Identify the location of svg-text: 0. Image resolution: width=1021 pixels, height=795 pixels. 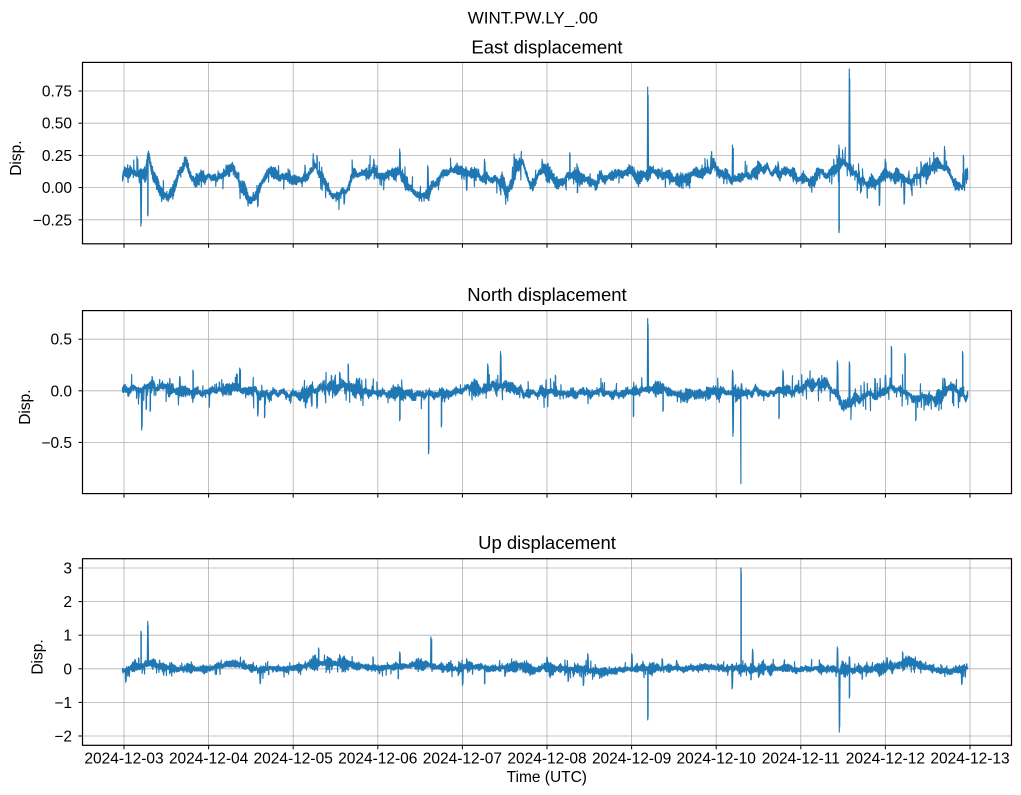
(67, 669).